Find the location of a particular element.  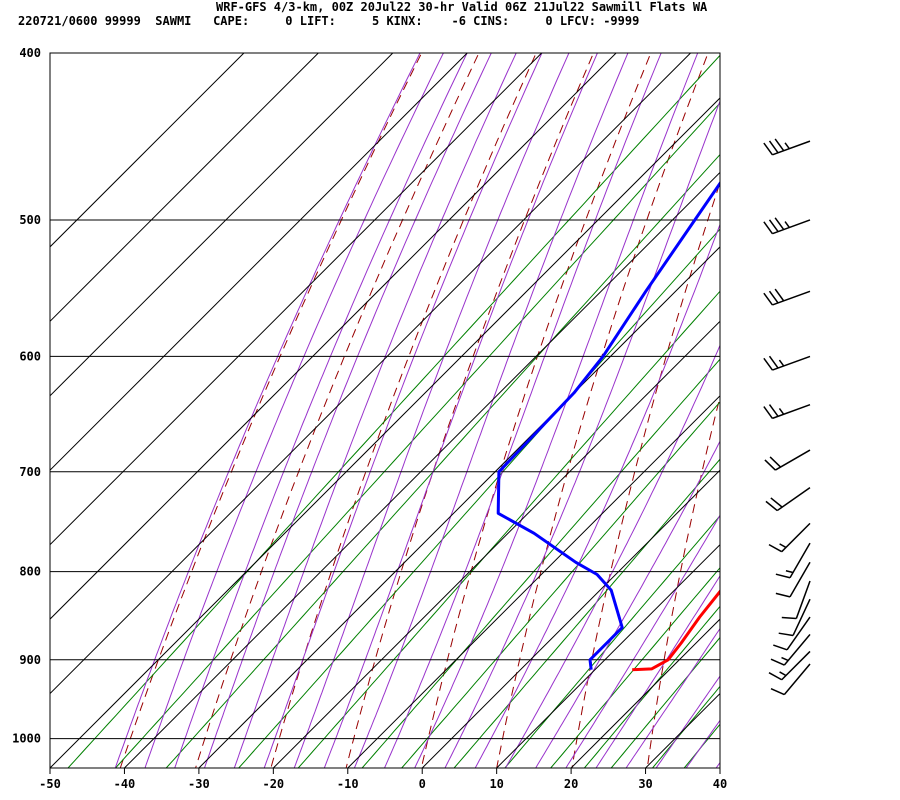

pressure-tick-label: 600 is located at coordinates (30, 356).